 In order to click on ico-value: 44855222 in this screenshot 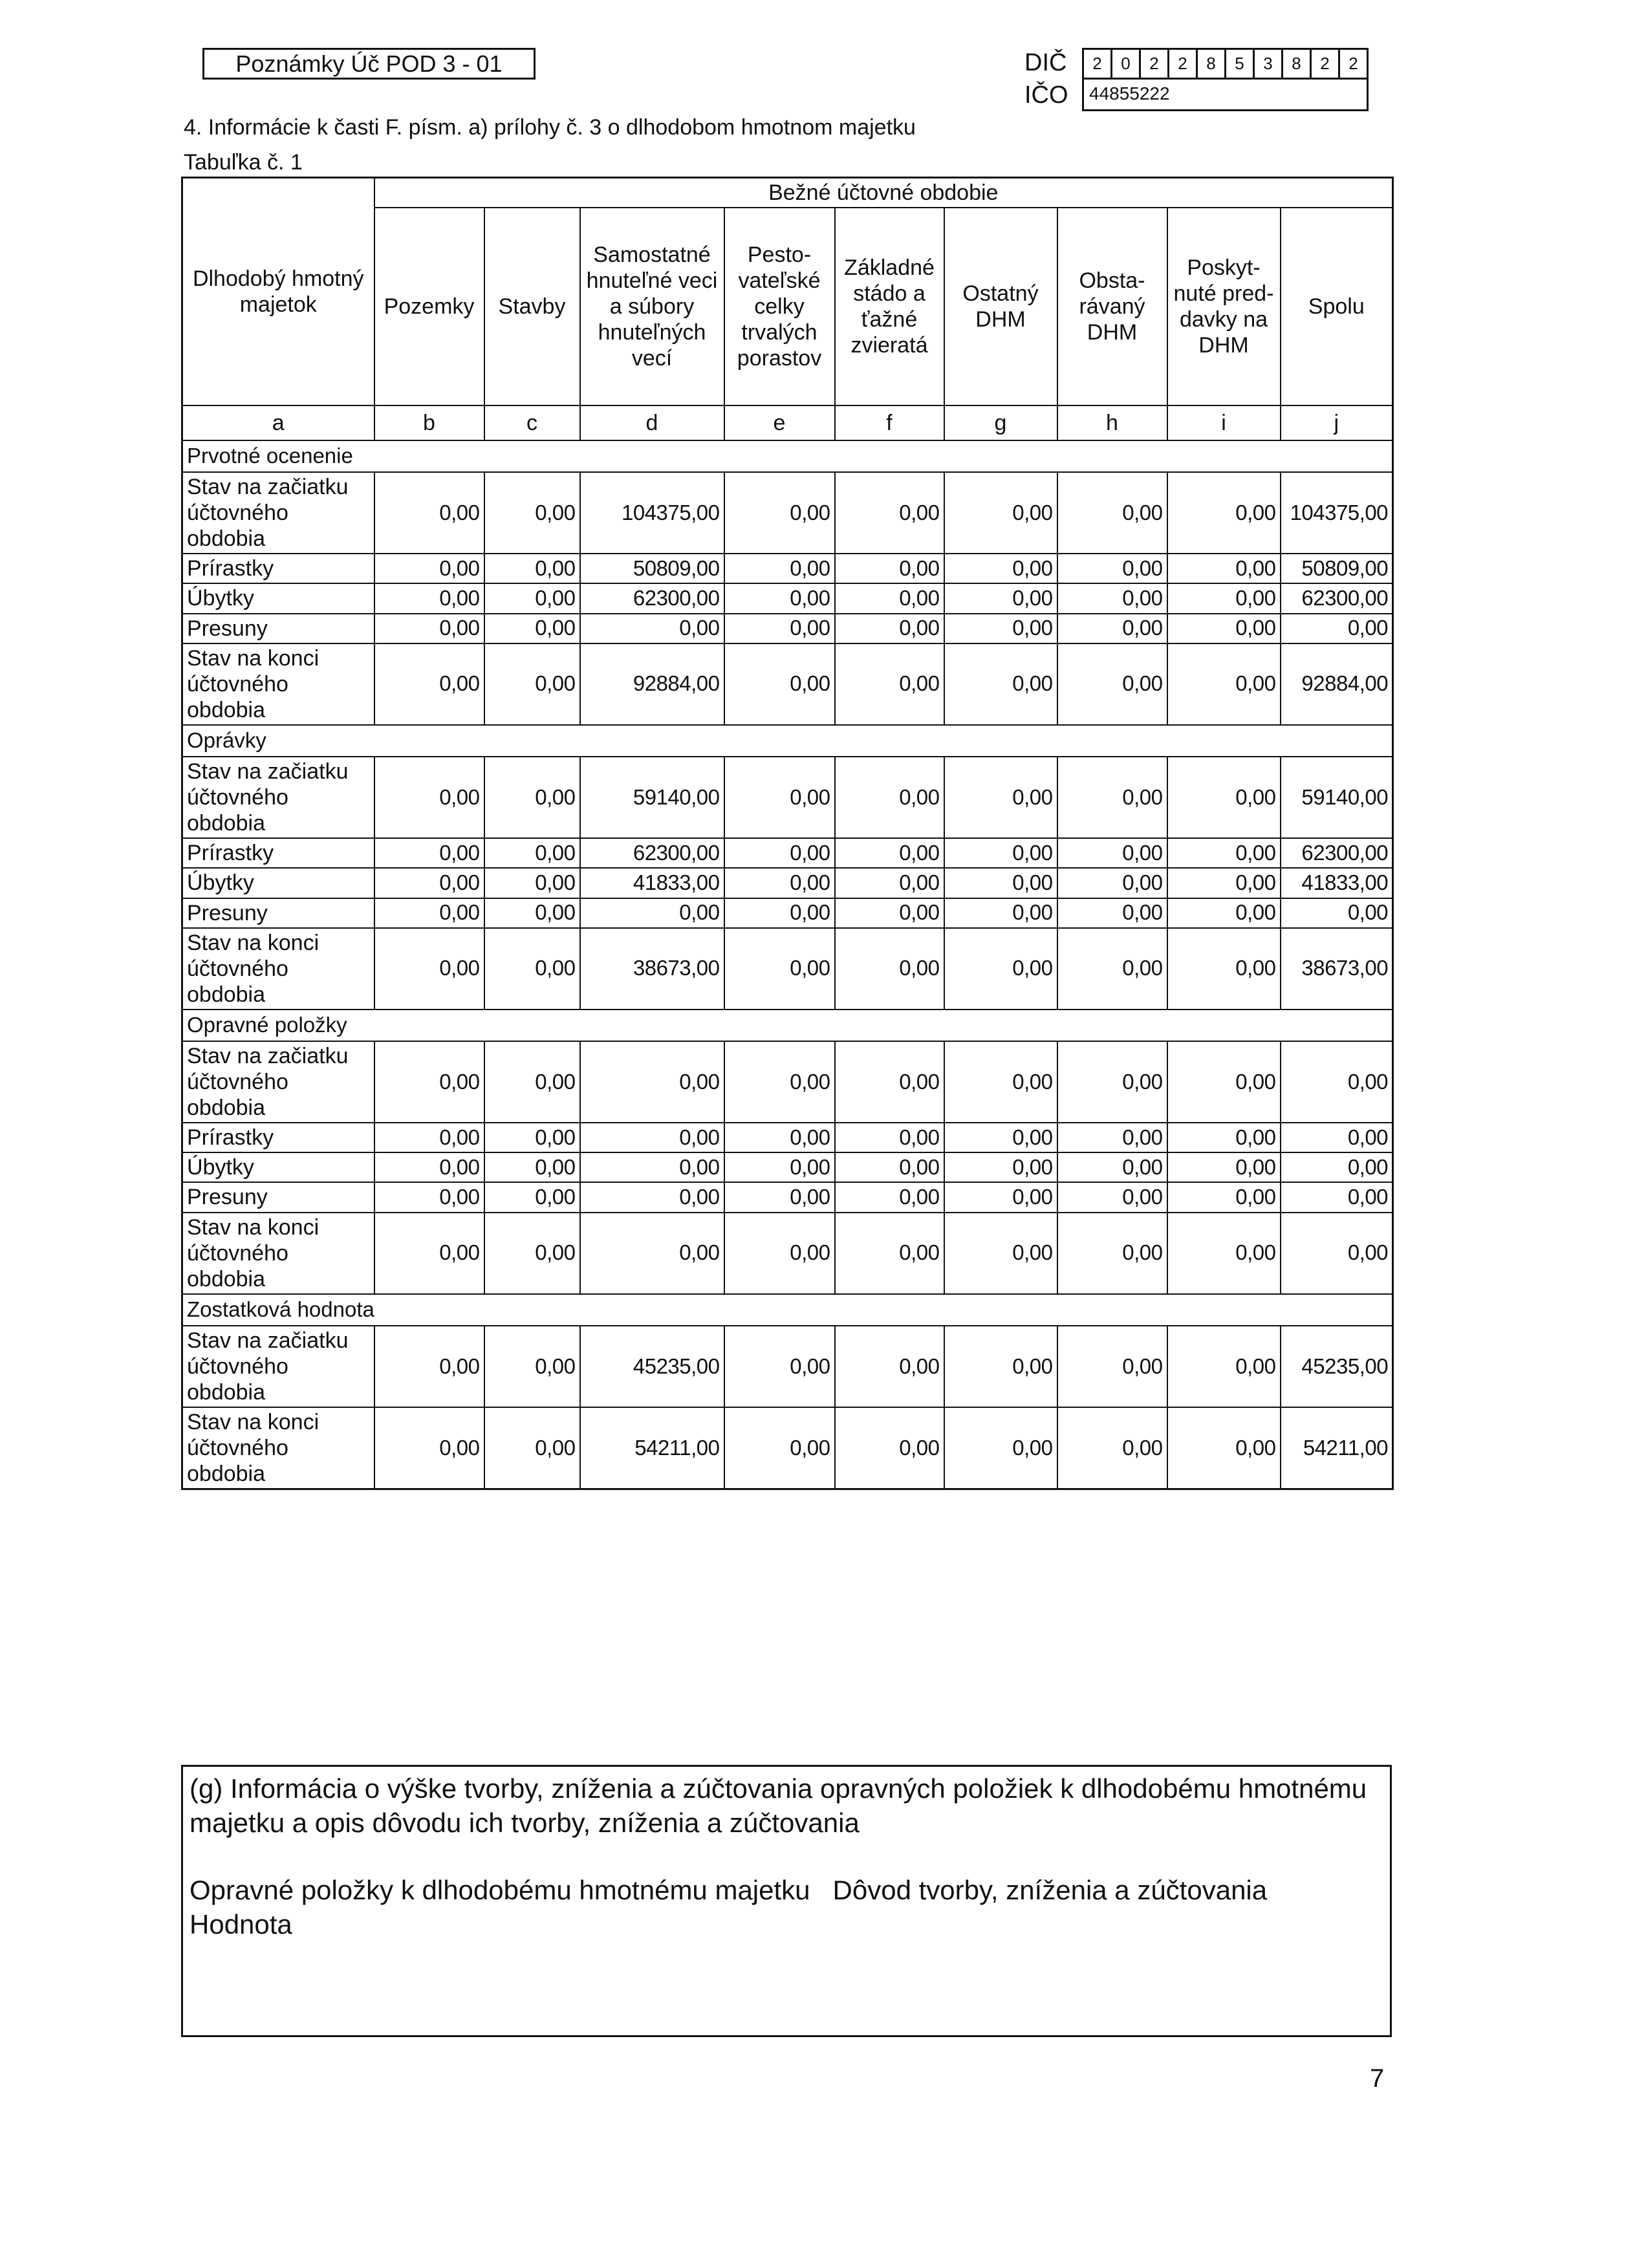, I will do `click(1225, 94)`.